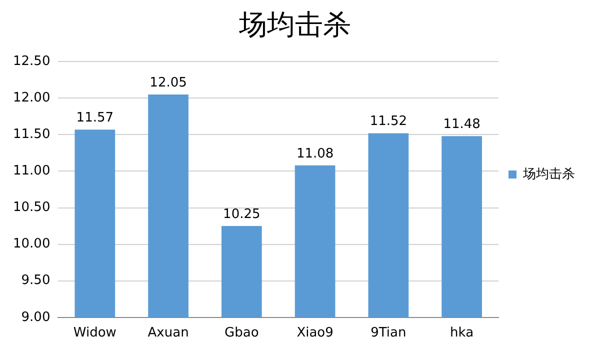  Describe the element at coordinates (388, 333) in the screenshot. I see `x-tick-label: 9Tian` at that location.